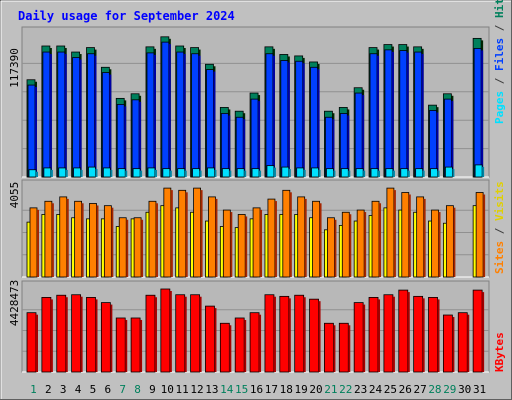 The width and height of the screenshot is (512, 400). Describe the element at coordinates (216, 237) in the screenshot. I see `sites-bar-13-shadow` at that location.